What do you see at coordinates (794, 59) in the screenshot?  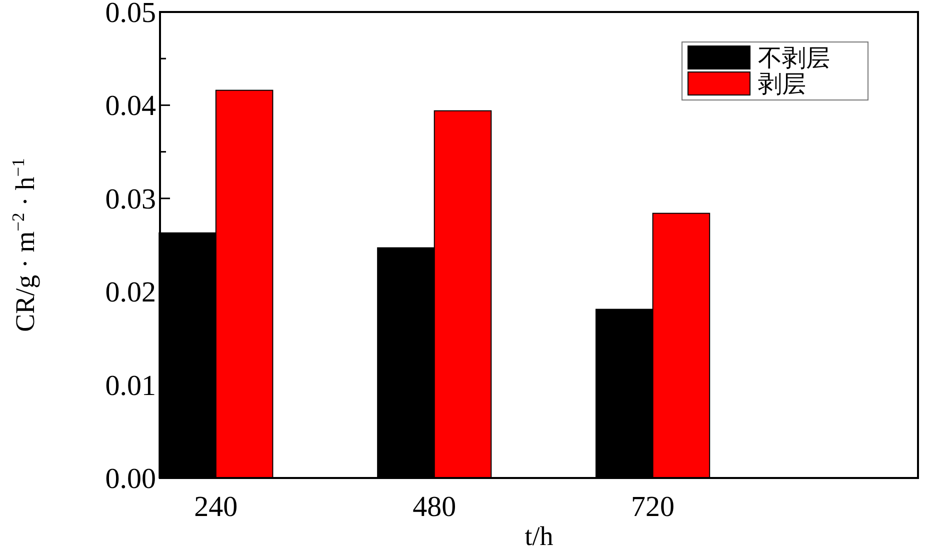 I see `legend-label: 不剥层` at bounding box center [794, 59].